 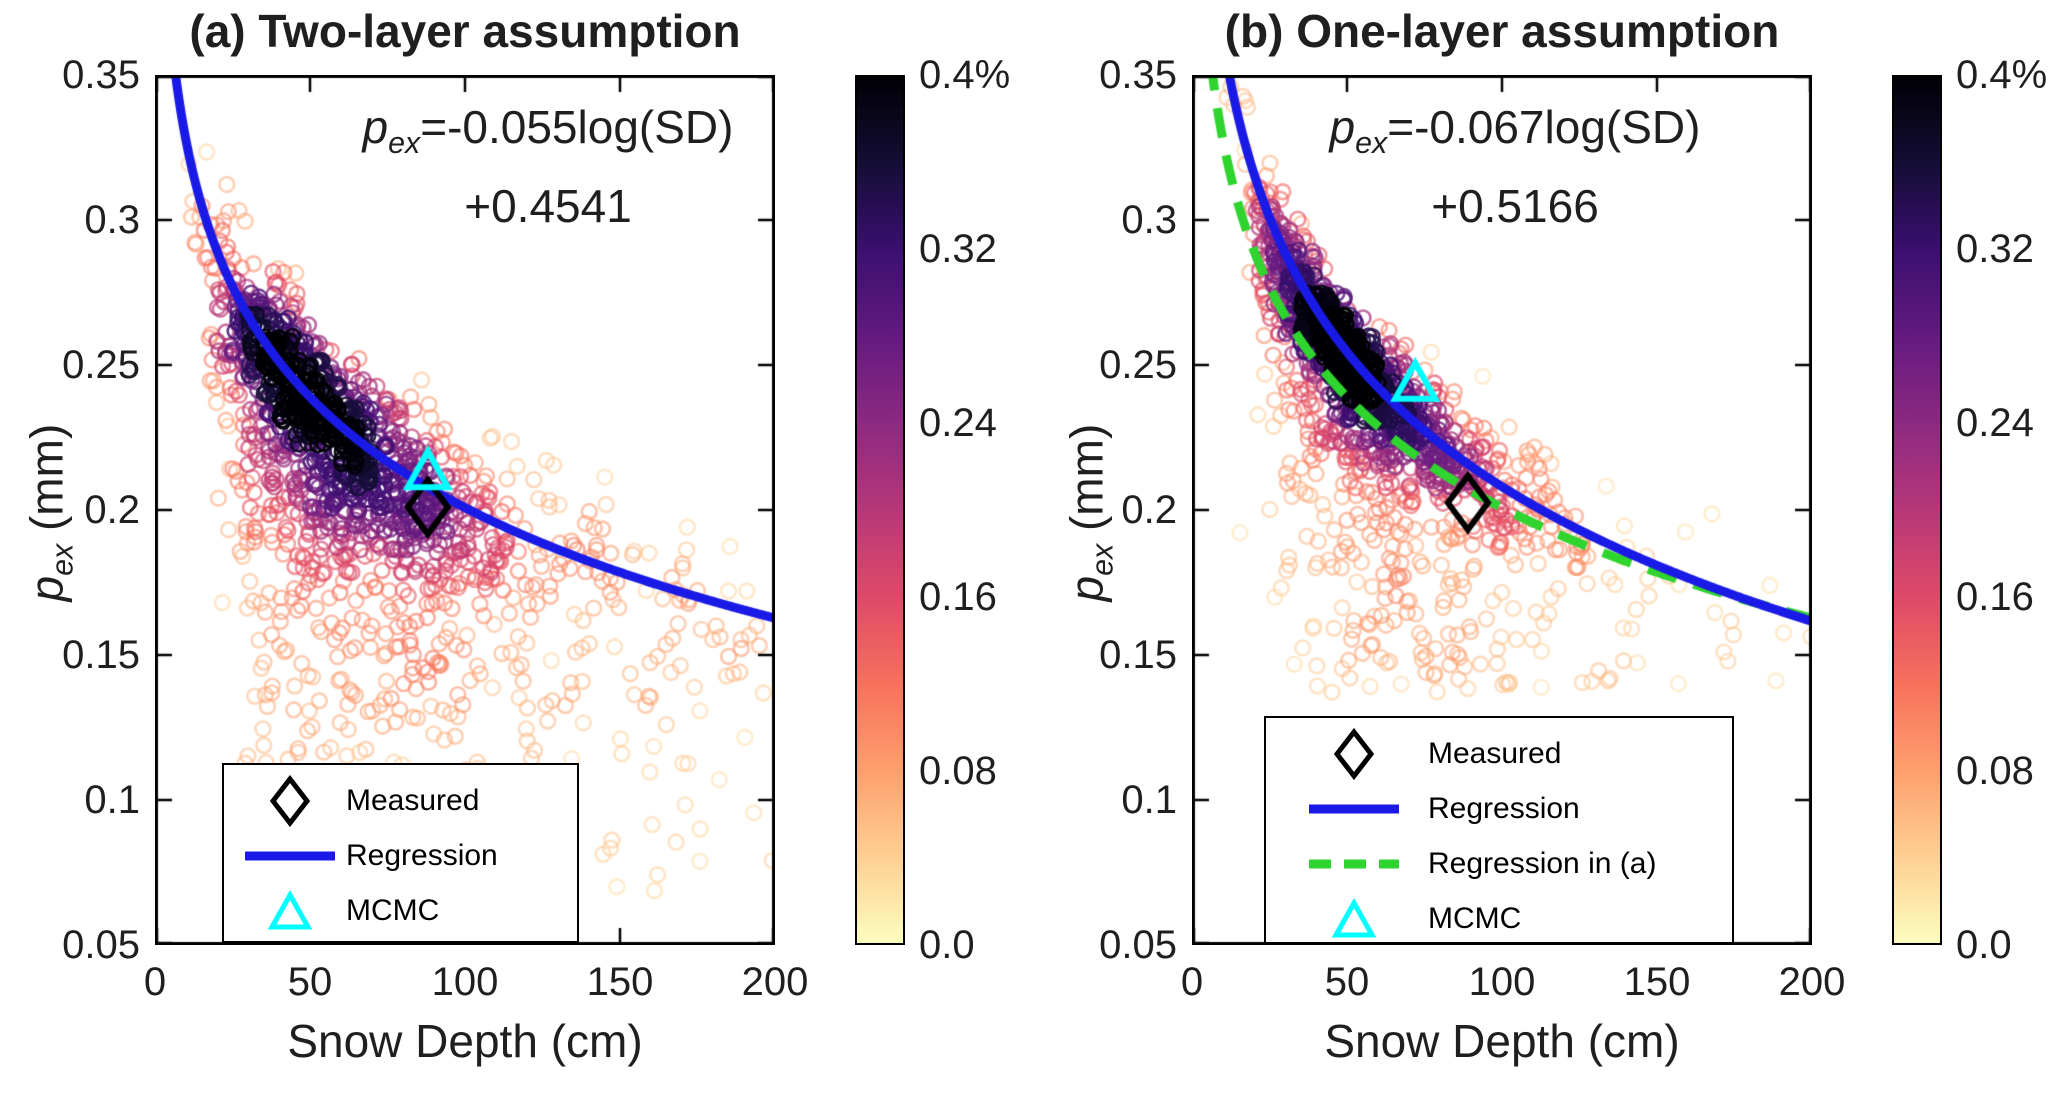 What do you see at coordinates (1149, 800) in the screenshot?
I see `panel-b-y-tick-label: 0.1` at bounding box center [1149, 800].